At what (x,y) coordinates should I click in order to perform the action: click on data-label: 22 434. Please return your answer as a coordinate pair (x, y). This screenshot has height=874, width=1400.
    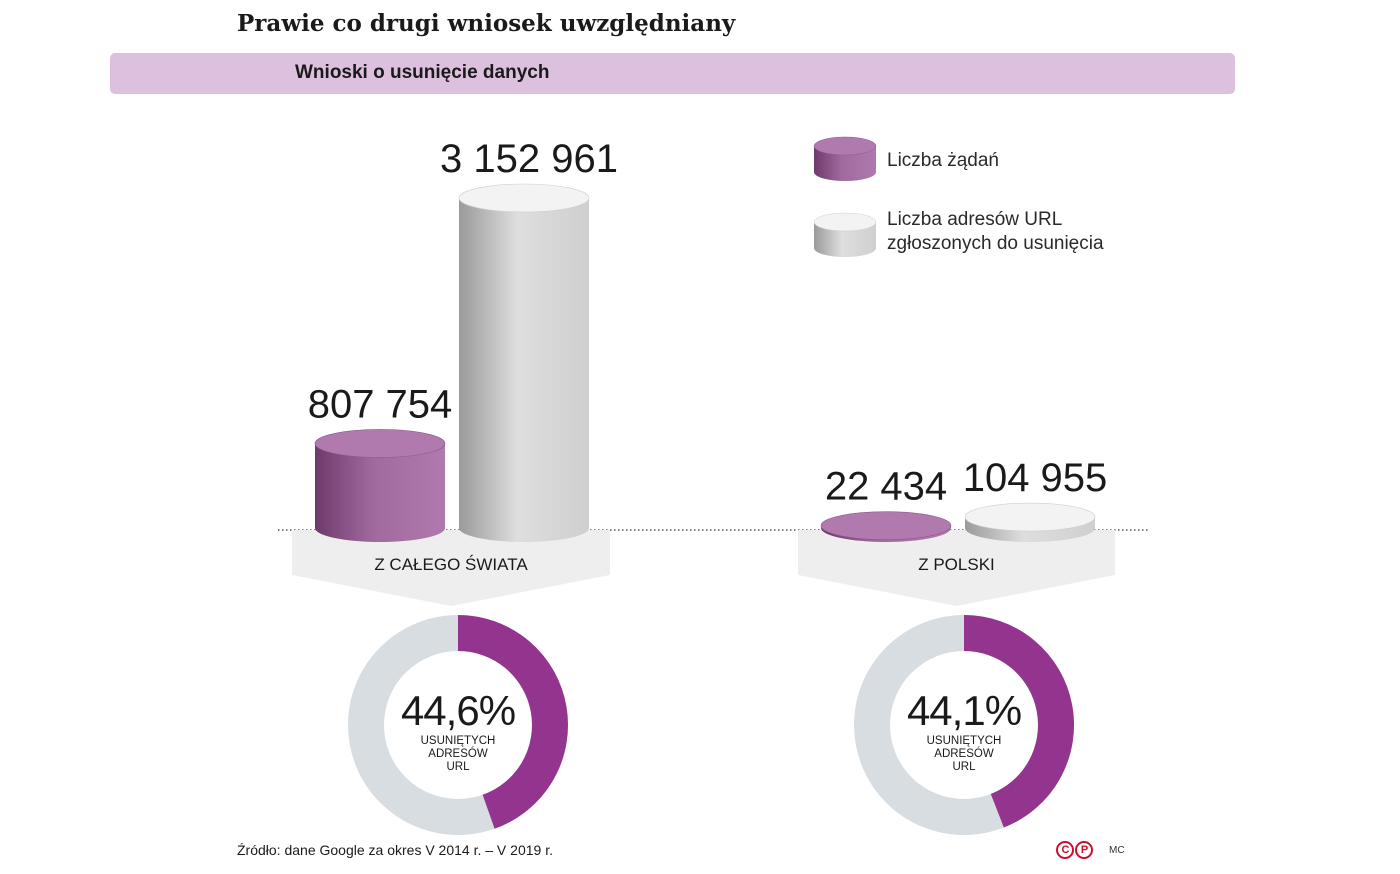
    Looking at the image, I should click on (886, 487).